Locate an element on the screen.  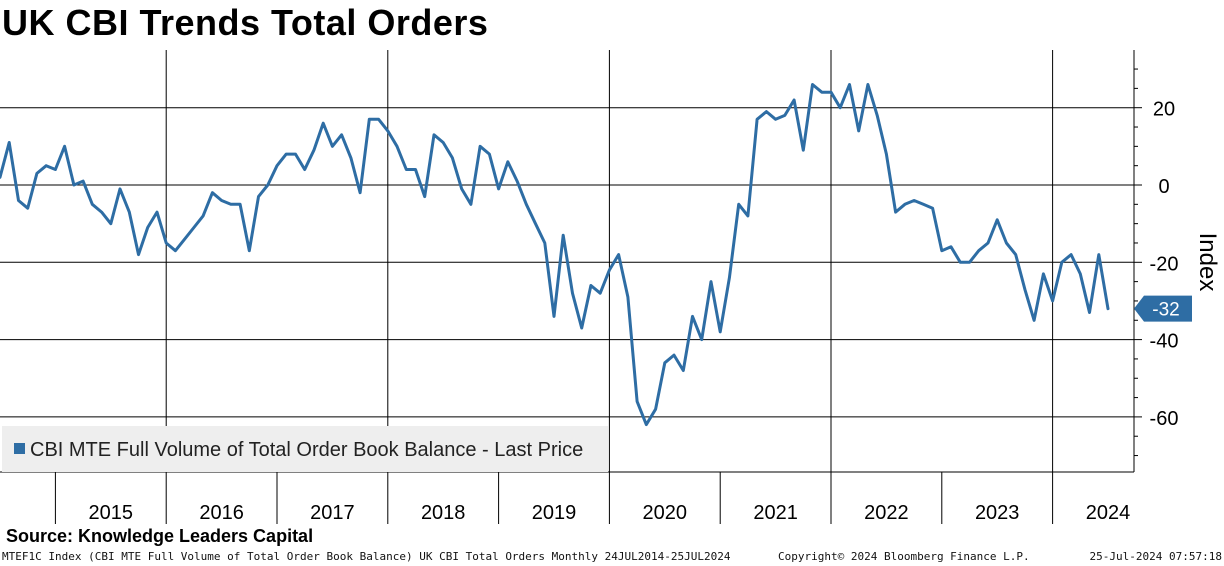
last-value-label: -32 is located at coordinates (1165, 310).